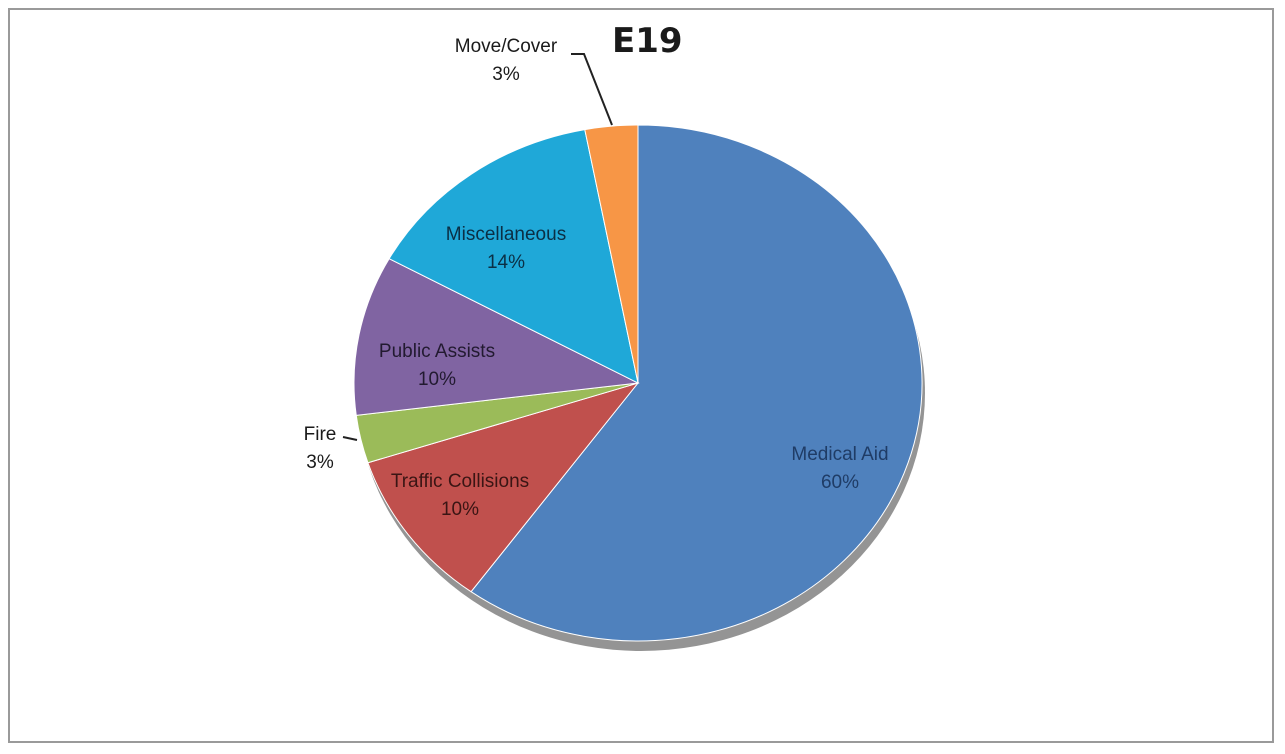  I want to click on slice-value-label-medical-aid: 60%, so click(840, 482).